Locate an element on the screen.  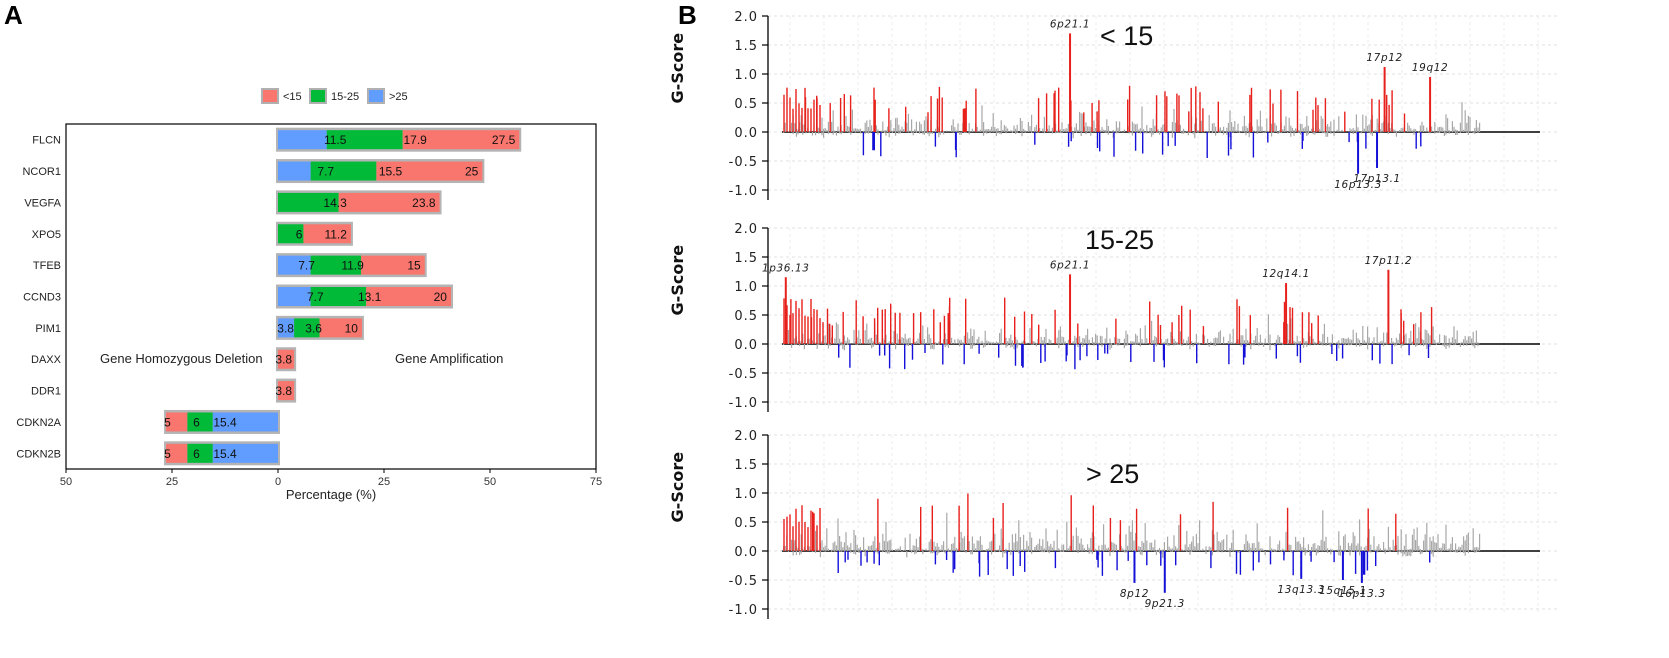
bar-value-label: 13.1 is located at coordinates (370, 297).